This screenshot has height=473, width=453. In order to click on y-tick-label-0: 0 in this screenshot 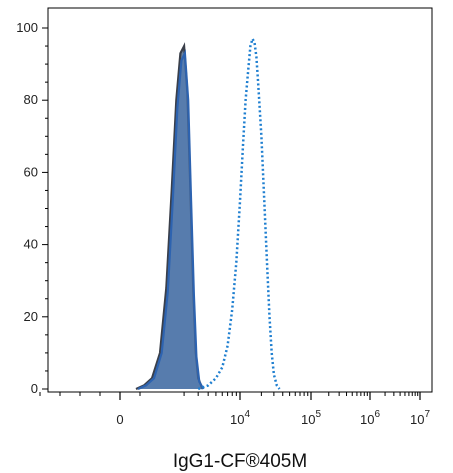, I will do `click(34, 388)`.